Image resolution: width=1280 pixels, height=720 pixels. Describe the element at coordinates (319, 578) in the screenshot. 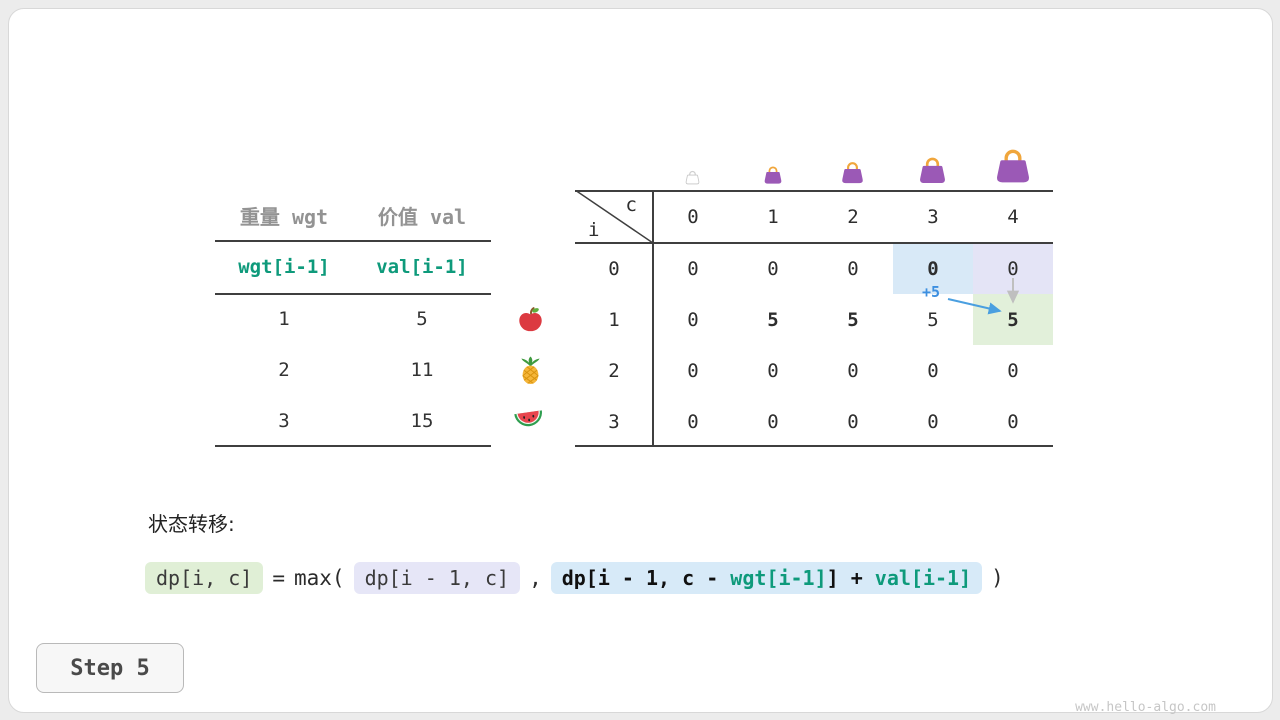

I see `max-open: max(` at that location.